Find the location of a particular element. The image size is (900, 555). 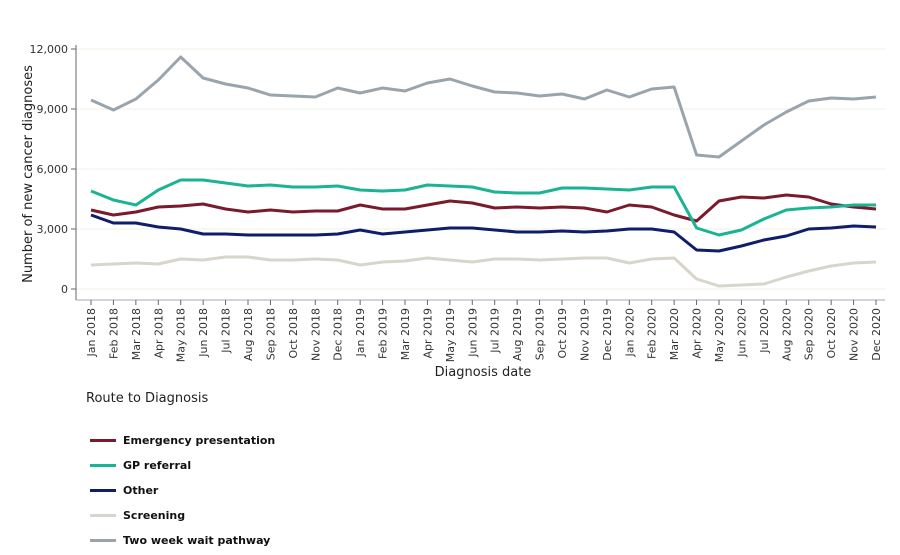

x-tick-label: Apr 2019 is located at coordinates (427, 333).